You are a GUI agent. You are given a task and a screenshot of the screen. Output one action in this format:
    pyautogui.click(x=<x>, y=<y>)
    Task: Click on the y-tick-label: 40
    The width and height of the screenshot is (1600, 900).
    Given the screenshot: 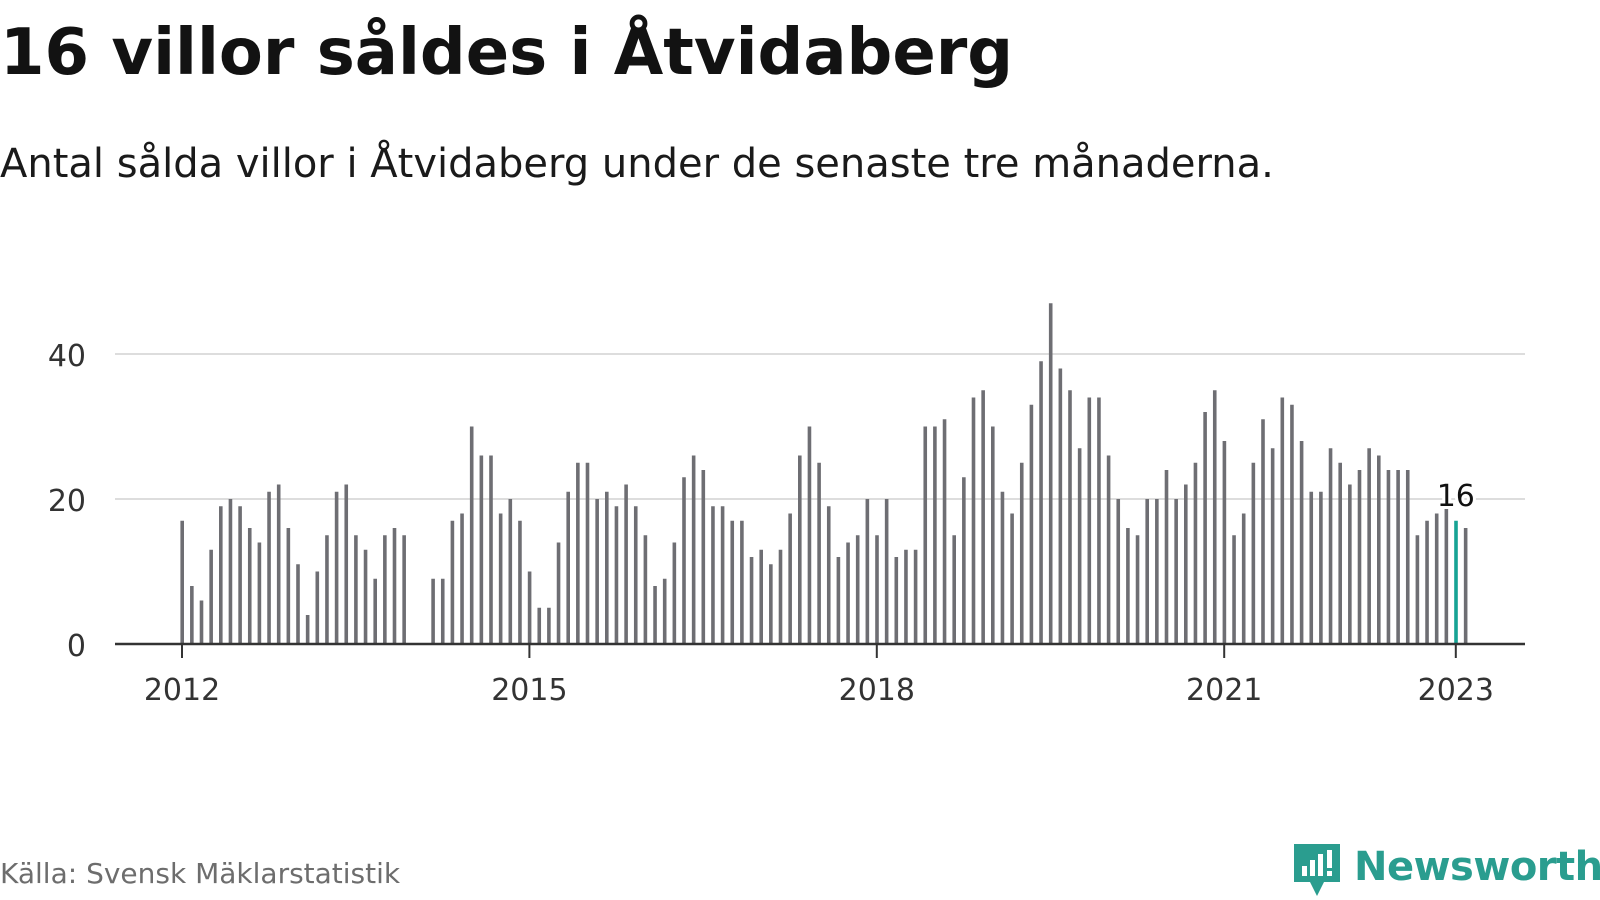 What is the action you would take?
    pyautogui.click(x=67, y=356)
    